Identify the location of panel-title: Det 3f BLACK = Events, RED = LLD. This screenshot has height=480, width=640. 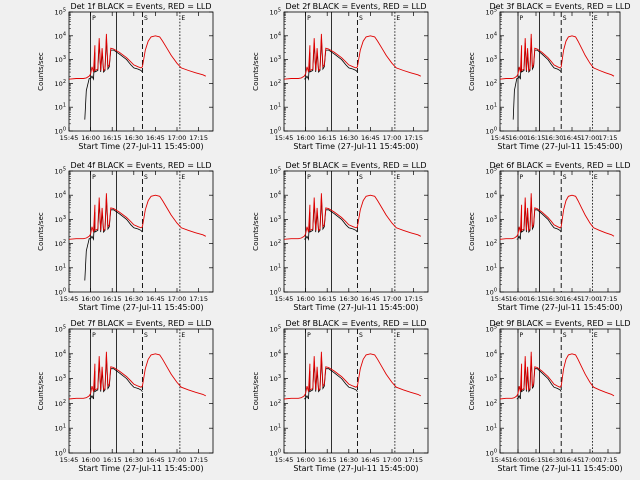
(559, 6).